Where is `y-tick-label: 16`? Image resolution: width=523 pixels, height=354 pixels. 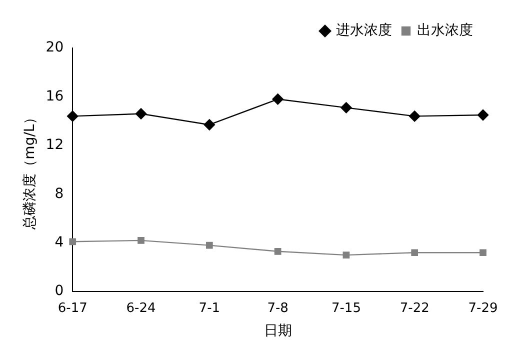 y-tick-label: 16 is located at coordinates (55, 96).